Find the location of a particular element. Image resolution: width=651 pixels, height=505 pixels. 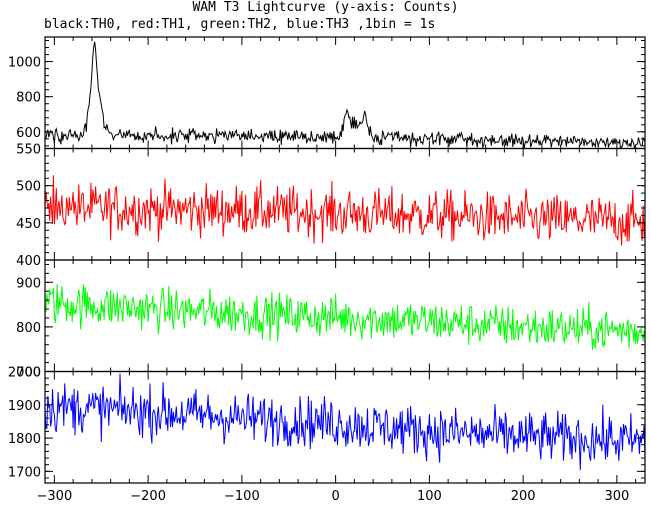

x-tick-label: −300 is located at coordinates (55, 496).